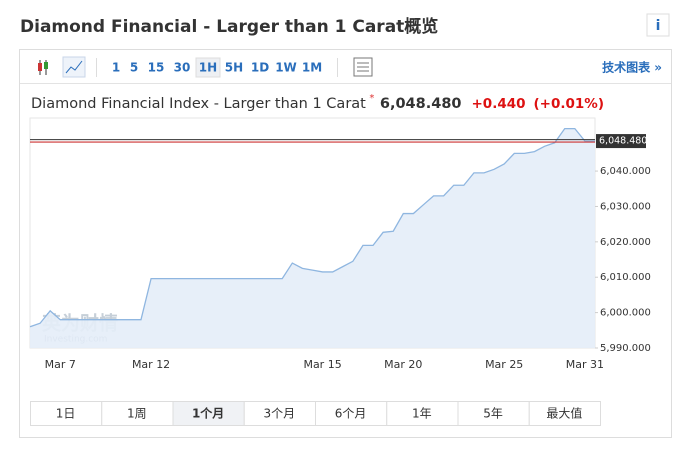 The image size is (689, 454). Describe the element at coordinates (371, 98) in the screenshot. I see `star: *` at that location.